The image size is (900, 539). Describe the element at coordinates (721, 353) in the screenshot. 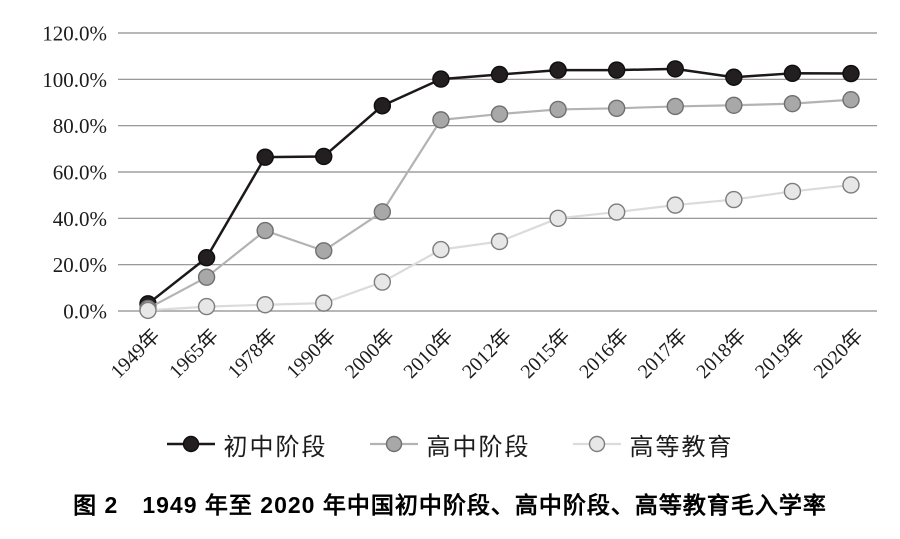

I see `x-axis-label: 2018年` at that location.